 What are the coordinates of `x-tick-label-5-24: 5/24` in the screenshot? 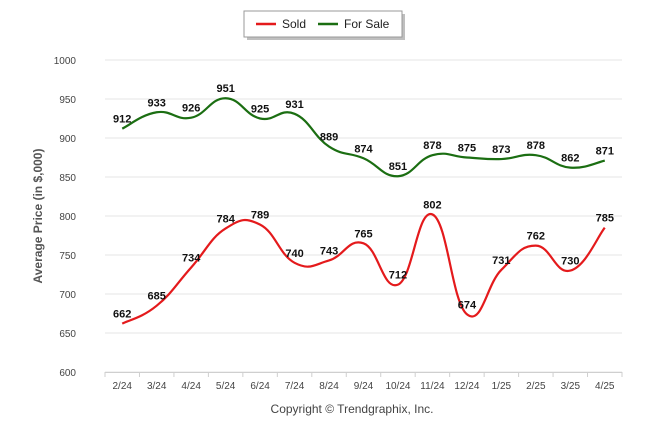 It's located at (226, 386).